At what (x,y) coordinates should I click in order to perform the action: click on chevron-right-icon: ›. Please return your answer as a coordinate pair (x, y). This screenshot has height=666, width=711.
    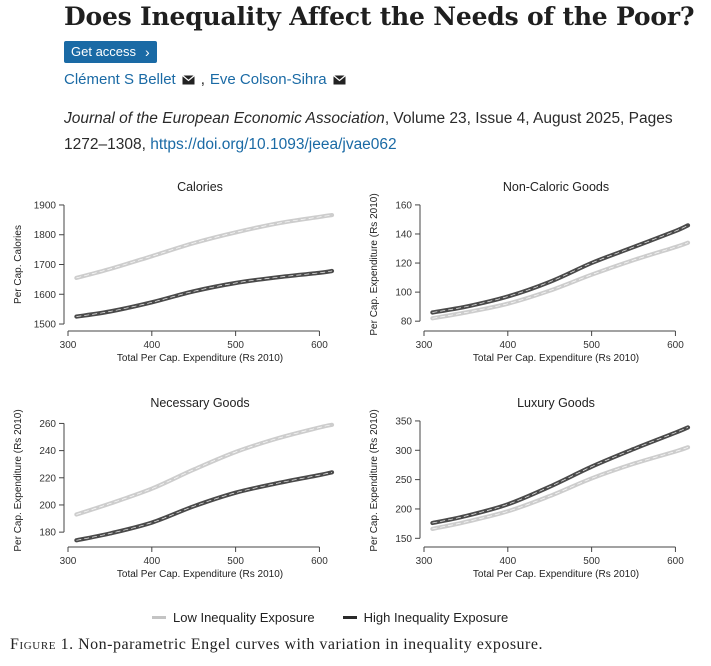
    Looking at the image, I should click on (147, 52).